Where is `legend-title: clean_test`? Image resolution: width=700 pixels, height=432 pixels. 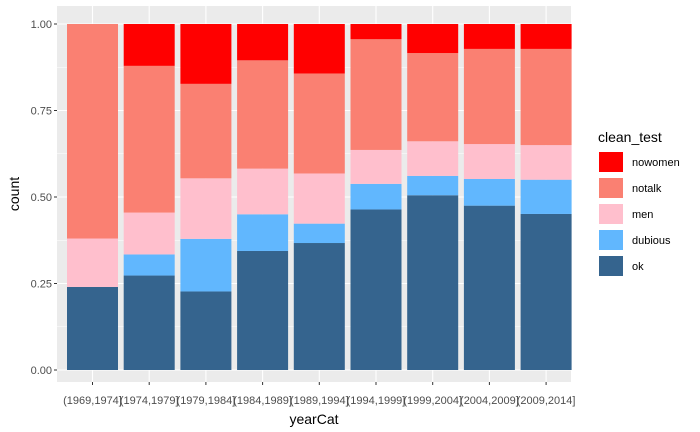
legend-title: clean_test is located at coordinates (630, 137).